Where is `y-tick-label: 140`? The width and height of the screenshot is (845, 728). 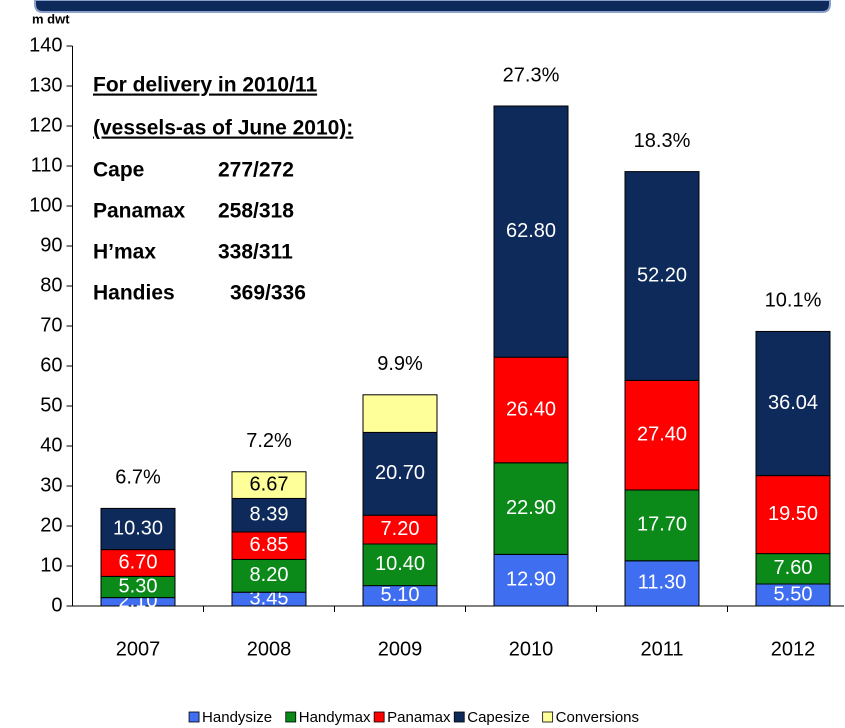 y-tick-label: 140 is located at coordinates (45, 45).